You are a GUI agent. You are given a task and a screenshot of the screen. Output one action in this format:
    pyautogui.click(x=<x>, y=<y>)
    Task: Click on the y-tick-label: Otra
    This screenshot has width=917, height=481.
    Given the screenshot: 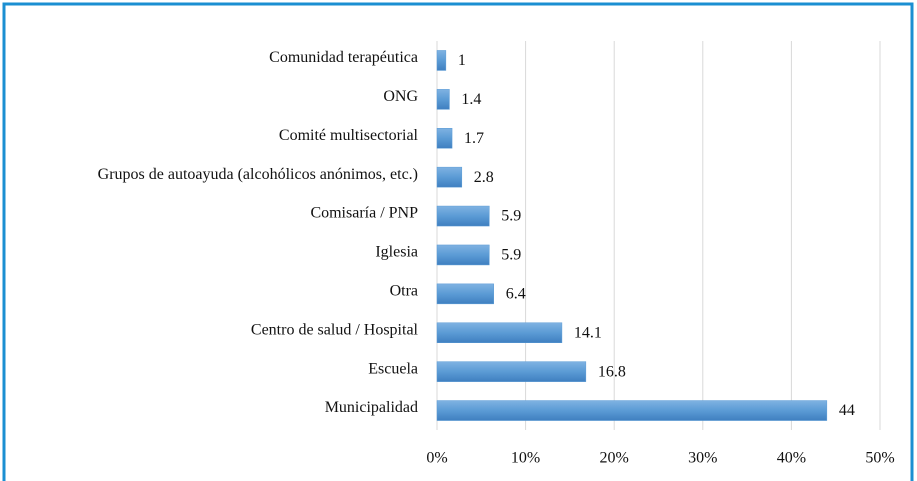 What is the action you would take?
    pyautogui.click(x=404, y=291)
    